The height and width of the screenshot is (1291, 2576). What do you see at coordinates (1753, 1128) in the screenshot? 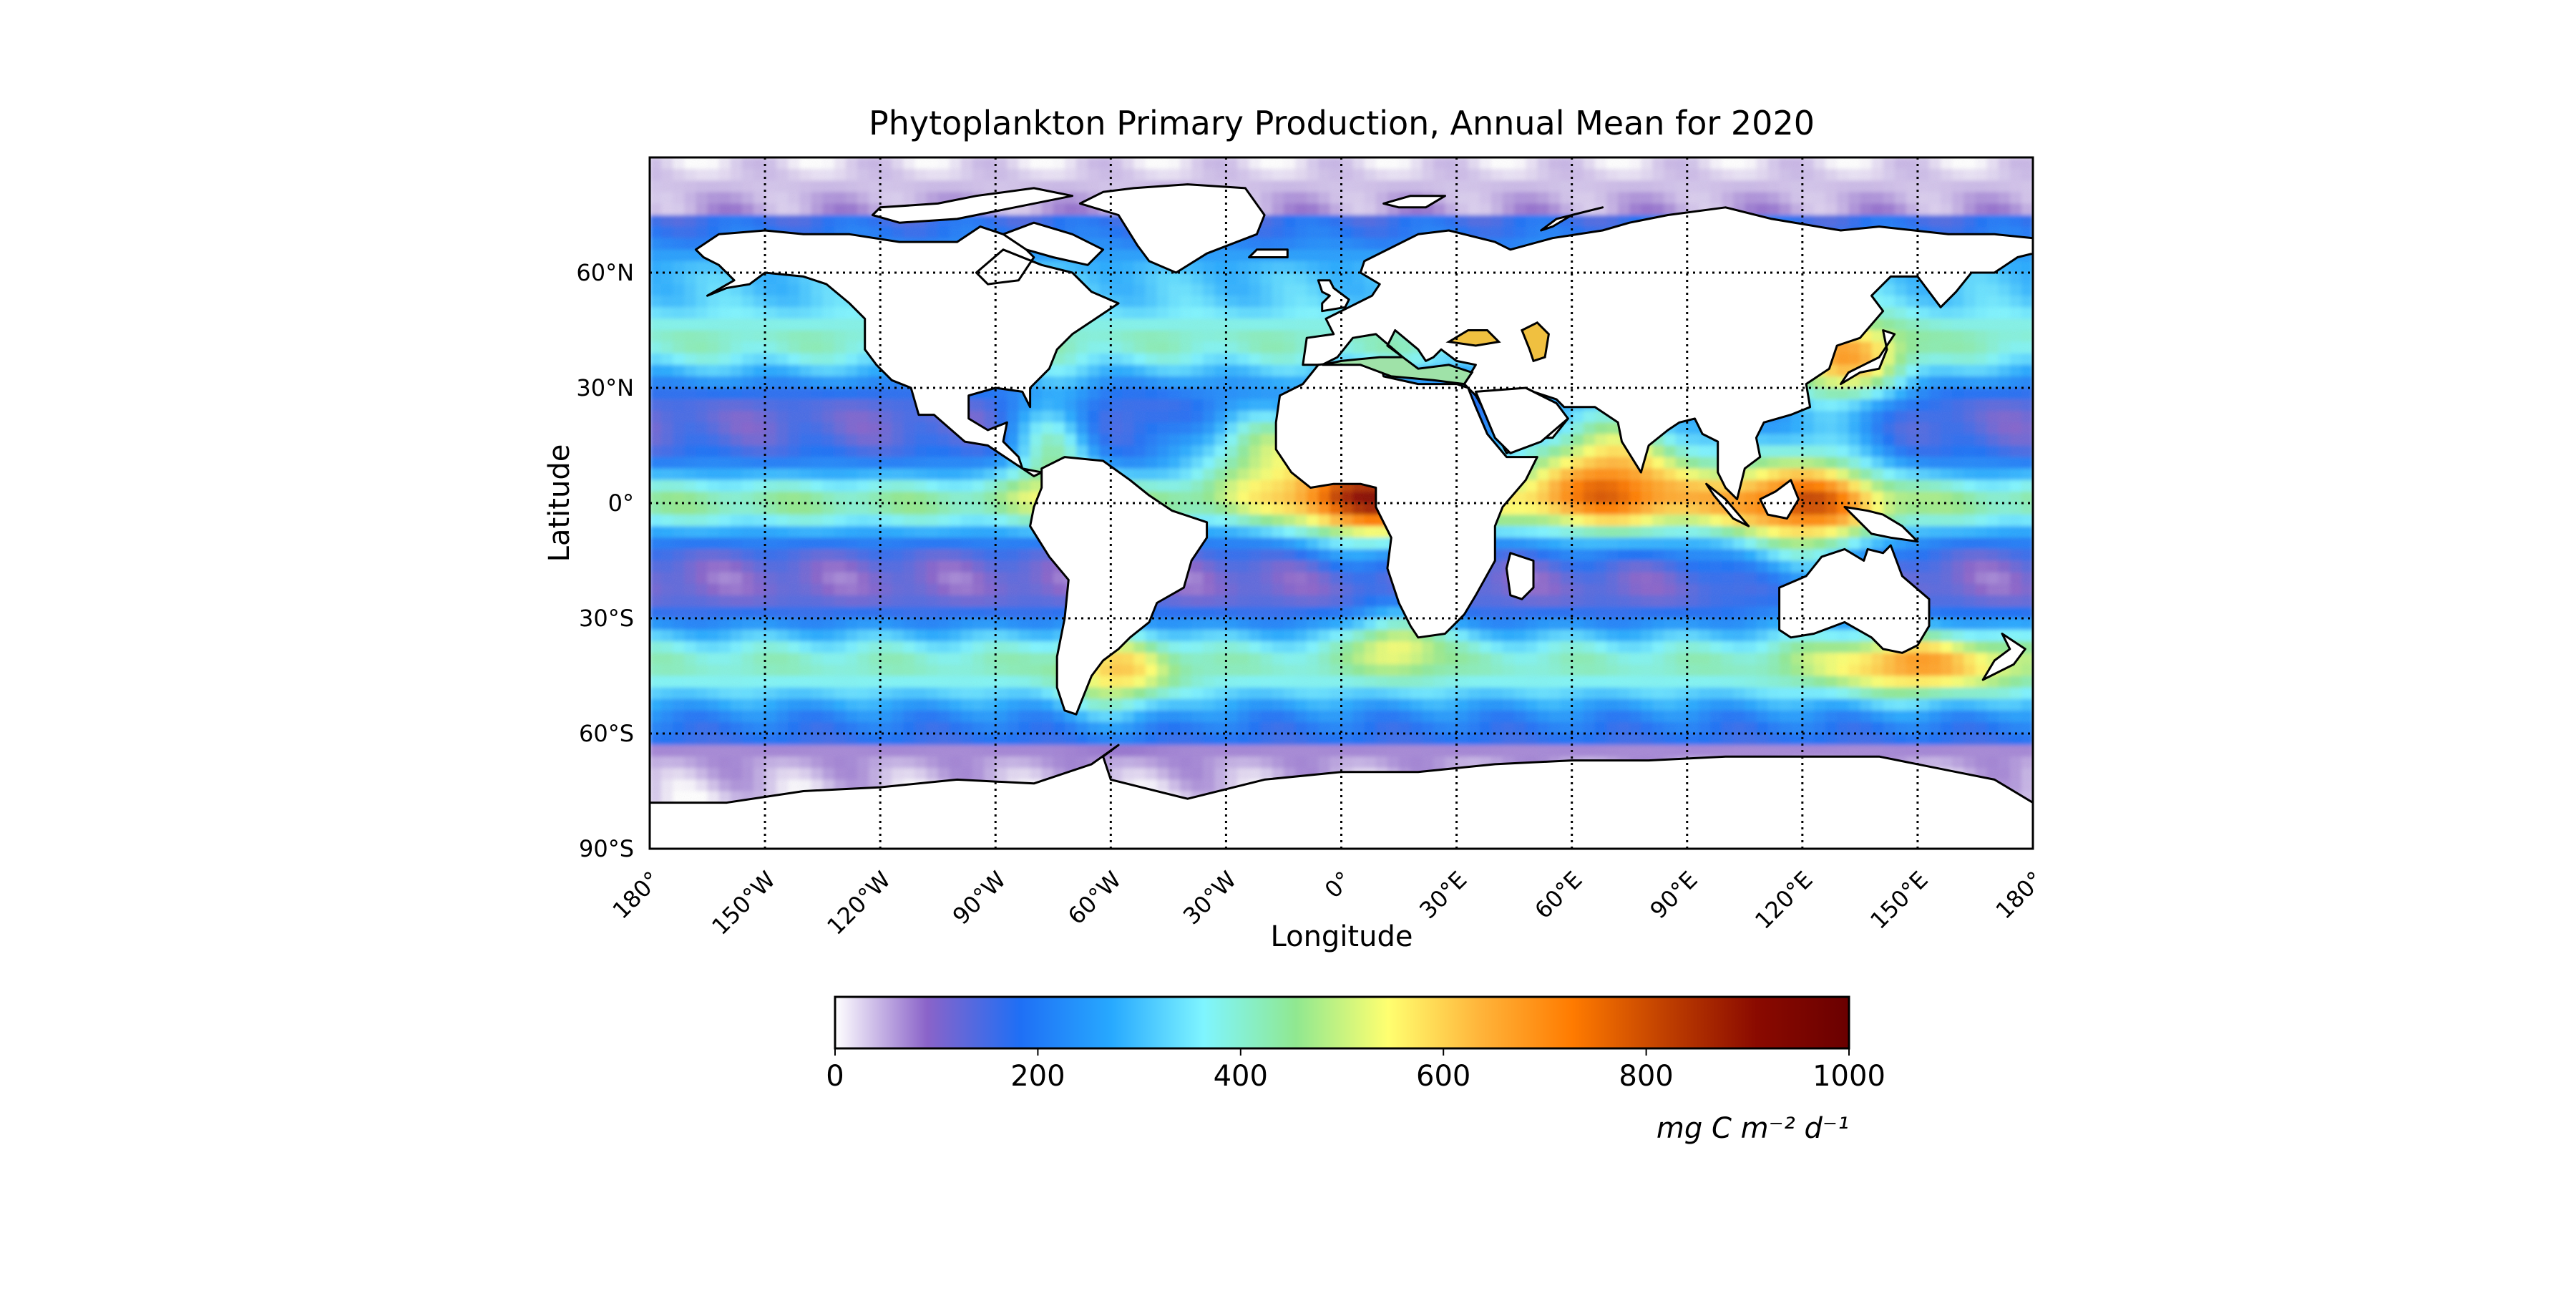
I see `colorbar-unit-label: mg C m⁻² d⁻¹` at bounding box center [1753, 1128].